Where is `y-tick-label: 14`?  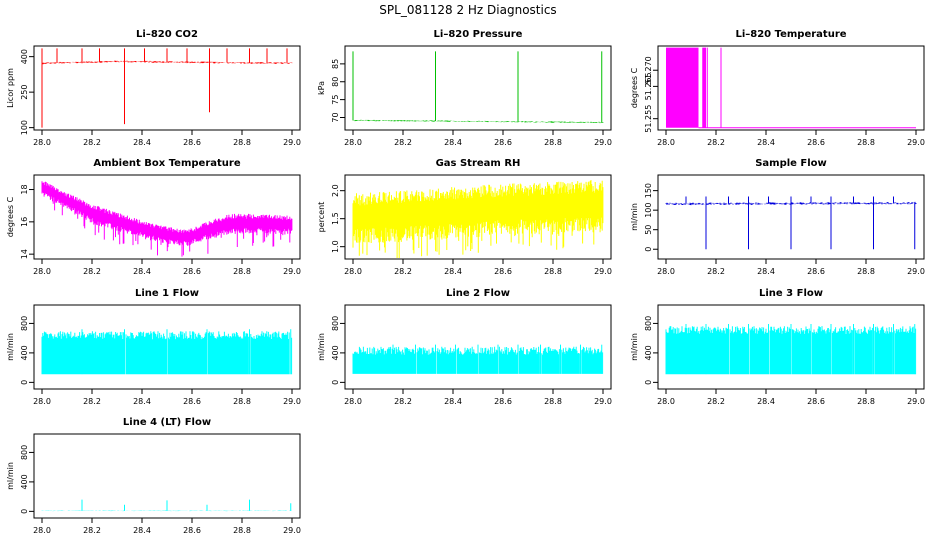 y-tick-label: 14 is located at coordinates (24, 254).